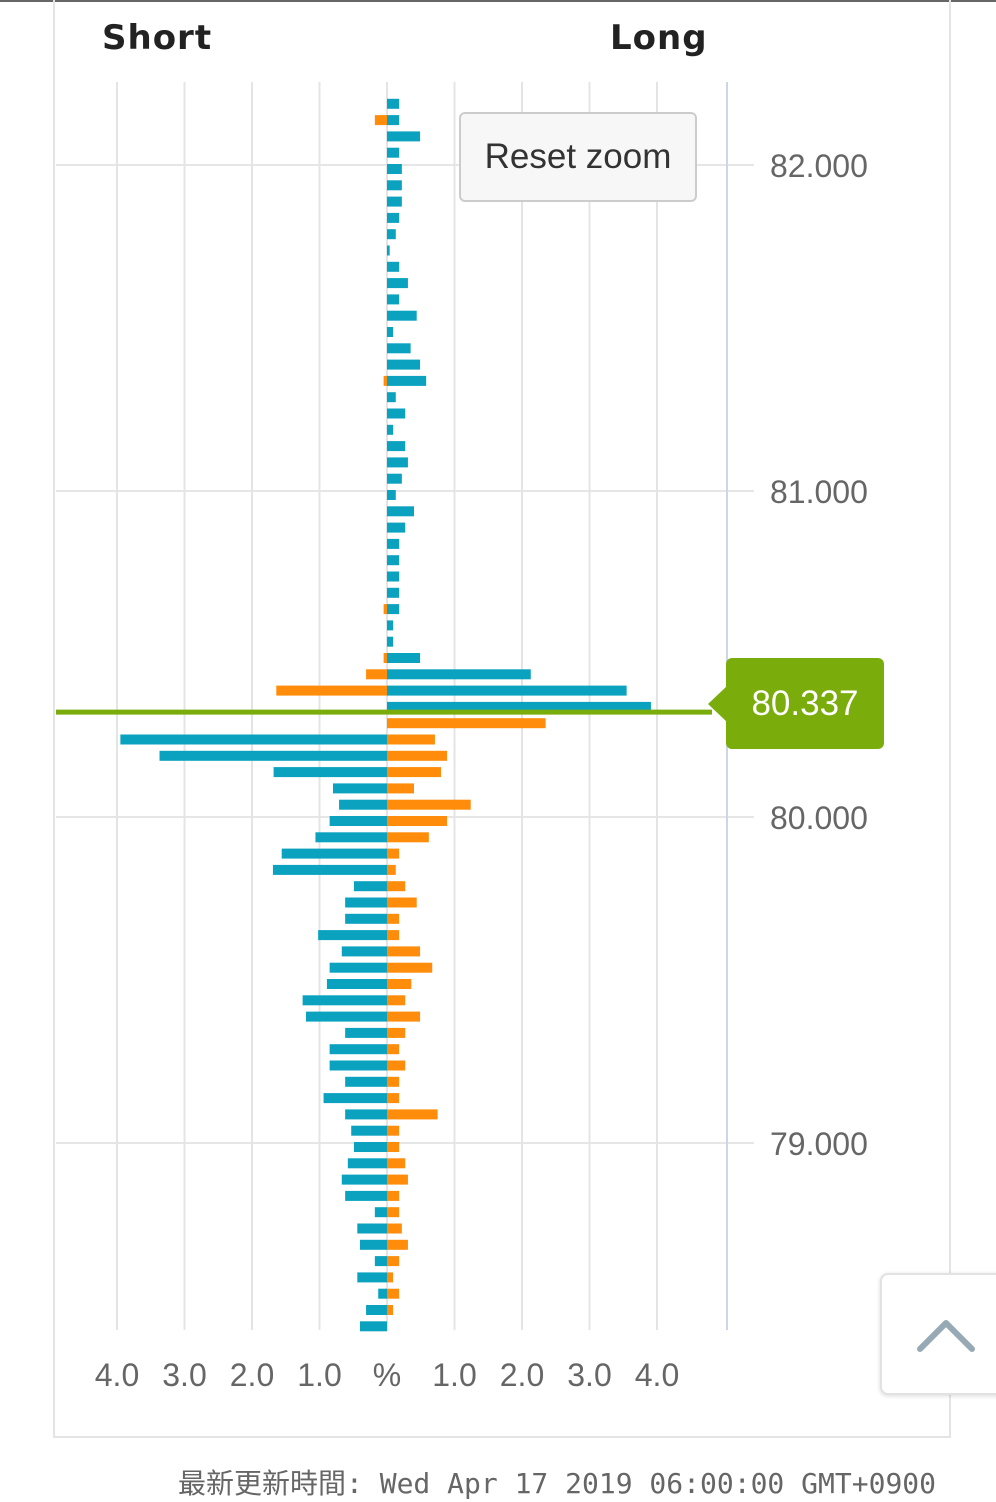  Describe the element at coordinates (946, 1336) in the screenshot. I see `chevron-up-icon` at that location.